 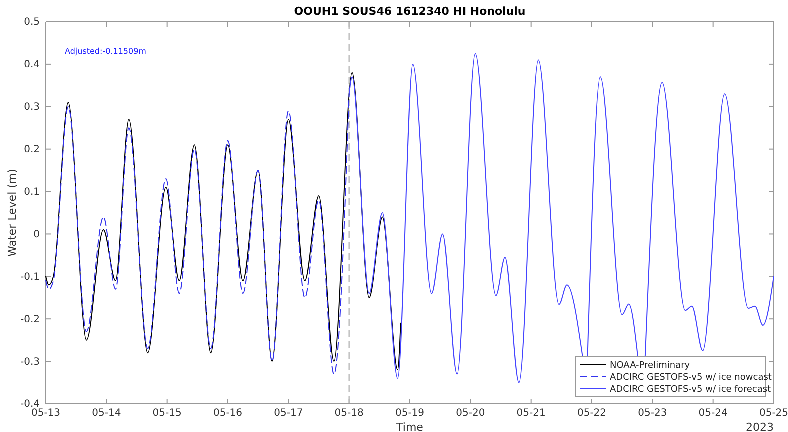 What do you see at coordinates (653, 414) in the screenshot?
I see `x-tick-label: 05-23` at bounding box center [653, 414].